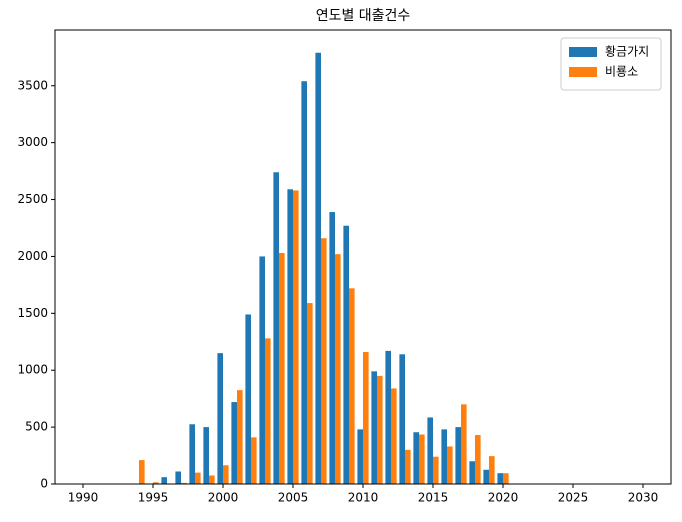 The image size is (682, 522). I want to click on y-tick-label: 1500, so click(32, 313).